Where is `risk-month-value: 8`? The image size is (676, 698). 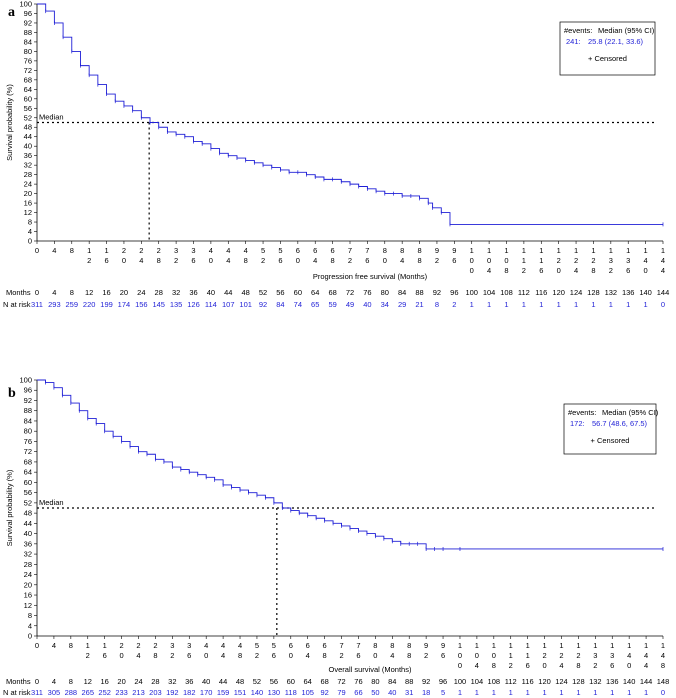 risk-month-value: 8 is located at coordinates (72, 292).